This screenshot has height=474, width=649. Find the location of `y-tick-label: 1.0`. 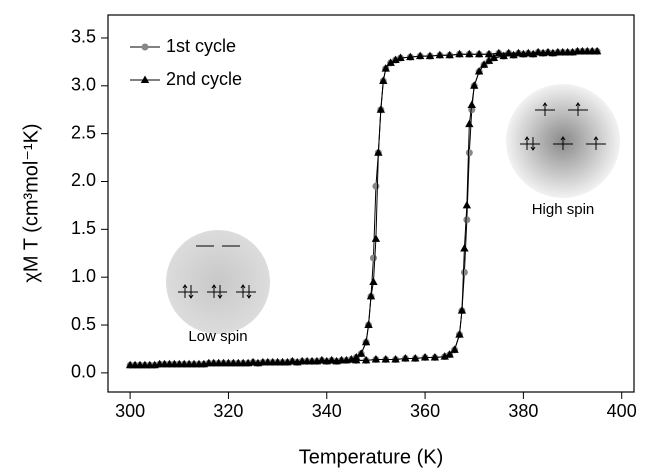

y-tick-label: 1.0 is located at coordinates (83, 276).